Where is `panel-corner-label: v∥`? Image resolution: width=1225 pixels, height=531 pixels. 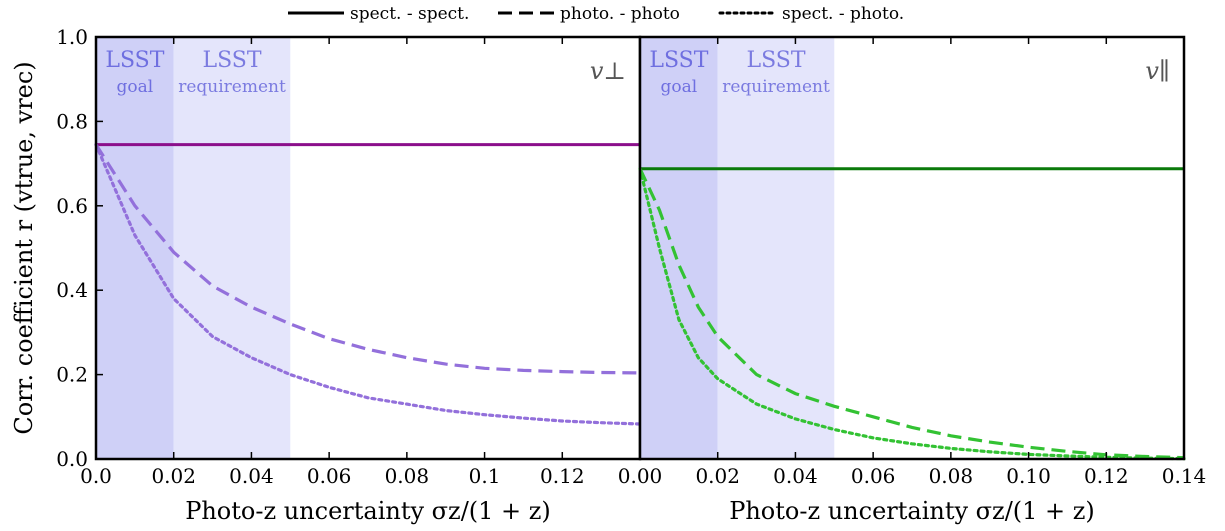 panel-corner-label: v∥ is located at coordinates (1157, 71).